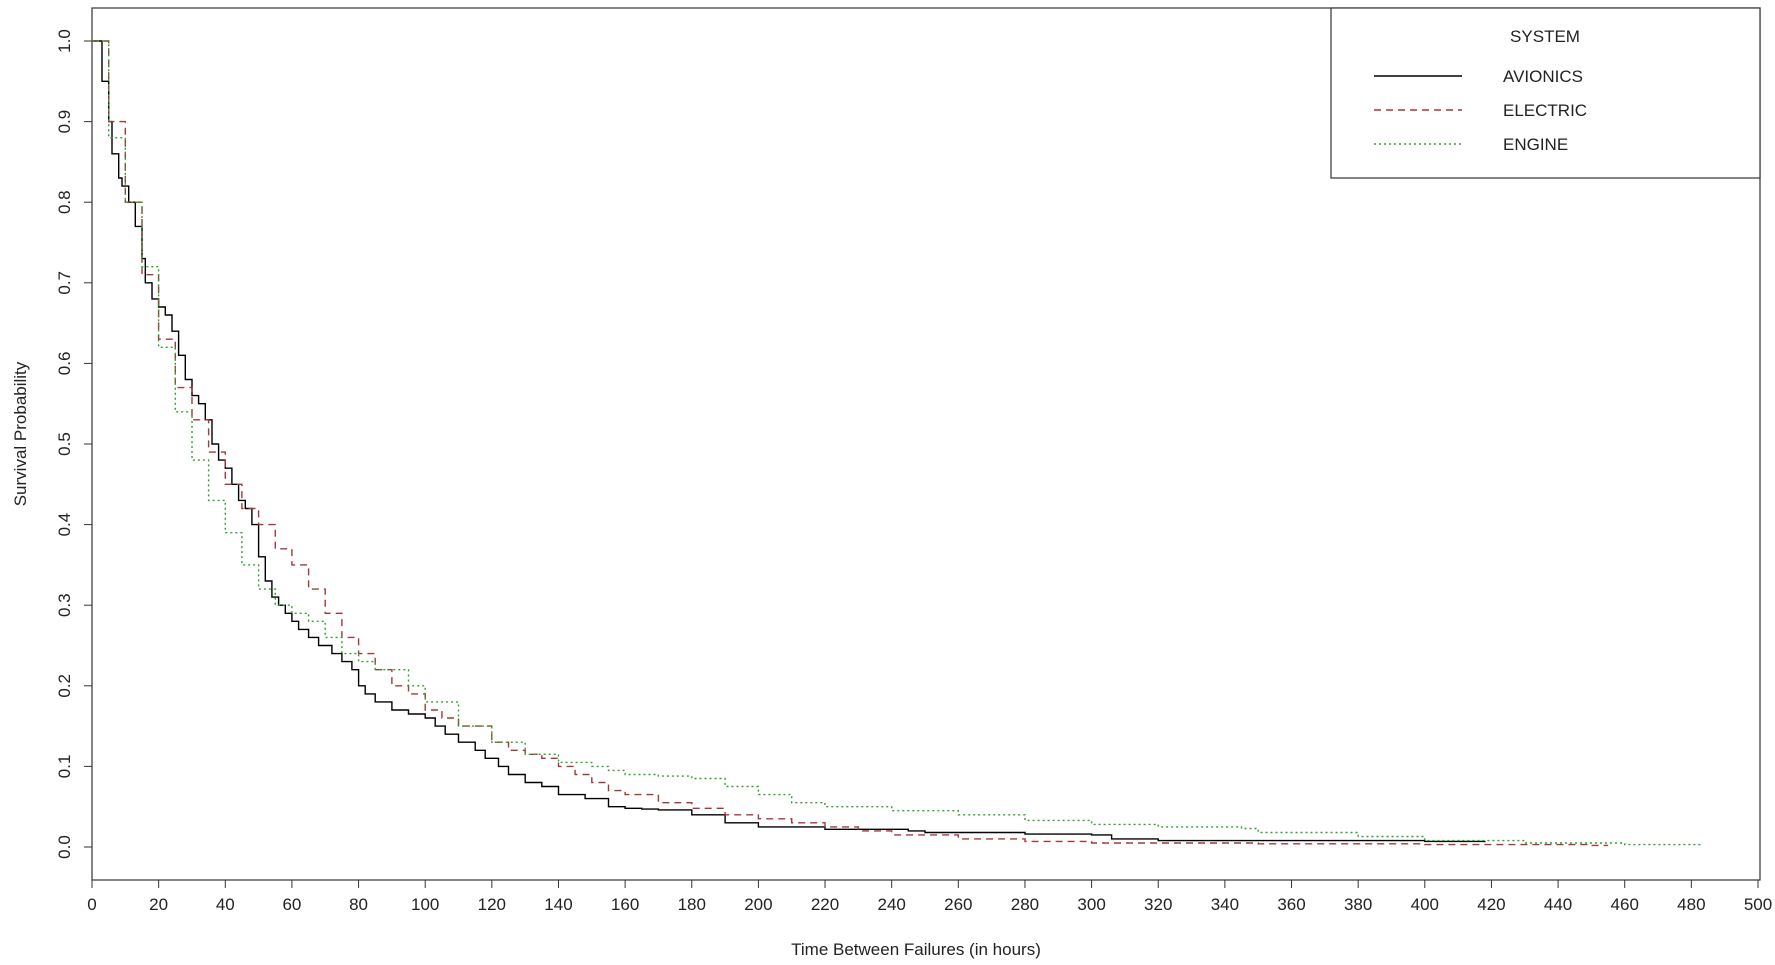  Describe the element at coordinates (916, 949) in the screenshot. I see `x-axis-title: Time Between Failures (in hours)` at that location.